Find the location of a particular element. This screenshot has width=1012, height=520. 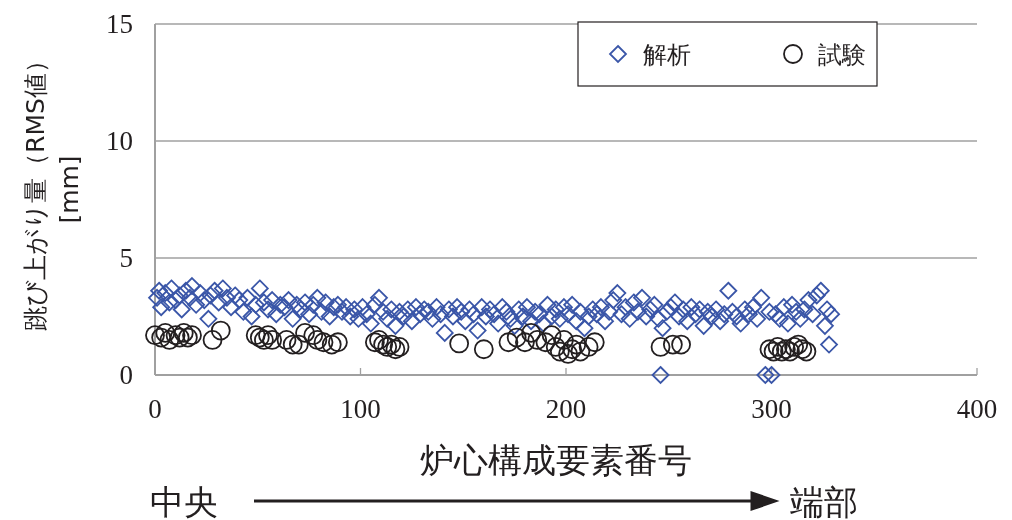

x-tick-label: 200 is located at coordinates (566, 409).